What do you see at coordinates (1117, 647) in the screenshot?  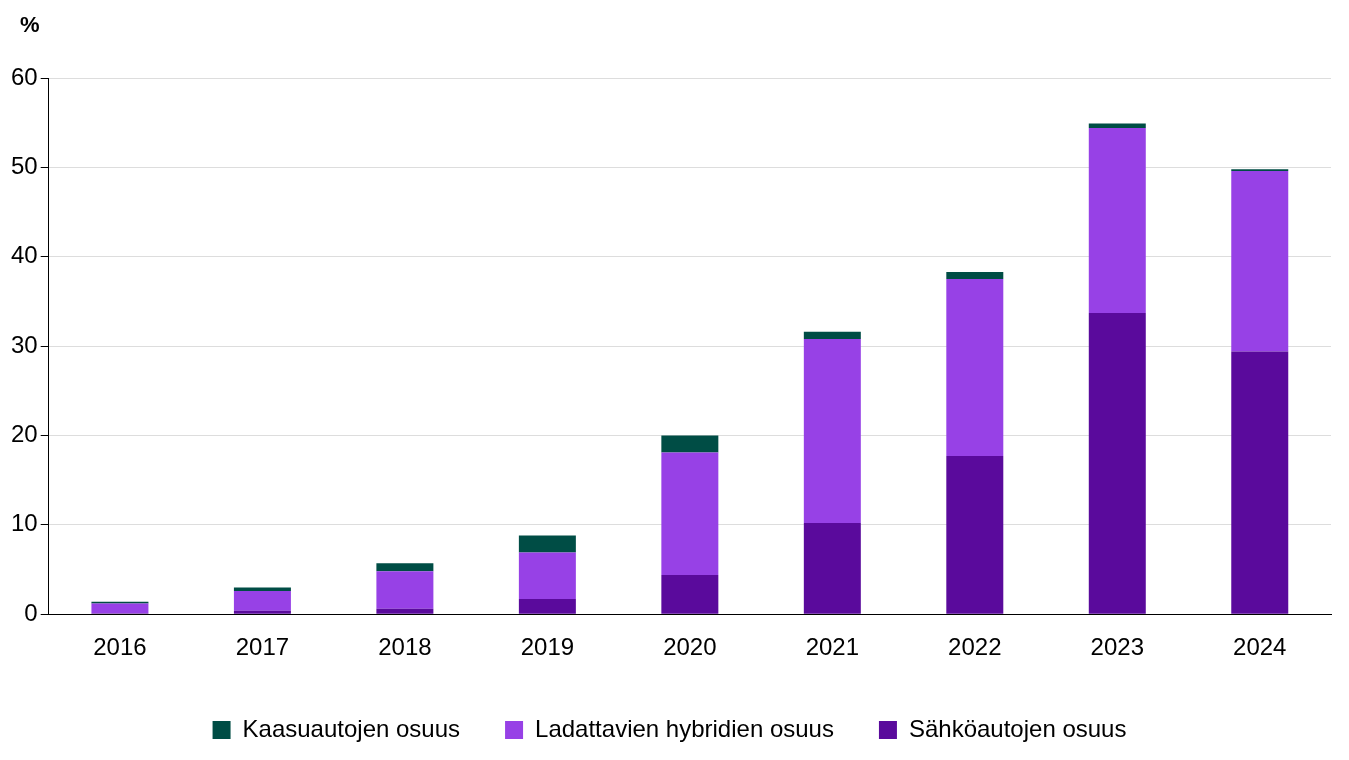 I see `x-tick-label: 2023` at bounding box center [1117, 647].